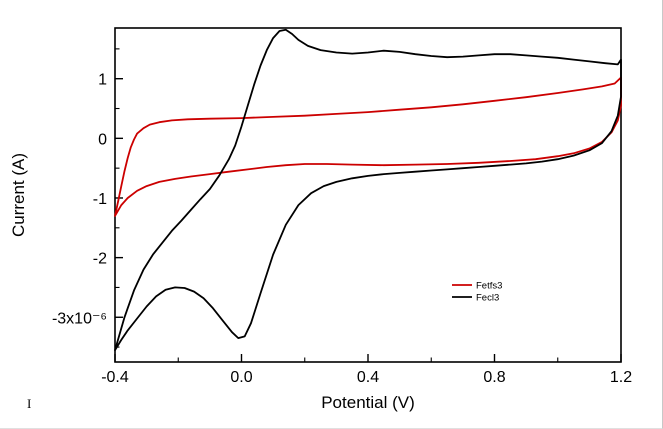  What do you see at coordinates (79, 318) in the screenshot?
I see `y-tick-label: -3x10⁻⁶` at bounding box center [79, 318].